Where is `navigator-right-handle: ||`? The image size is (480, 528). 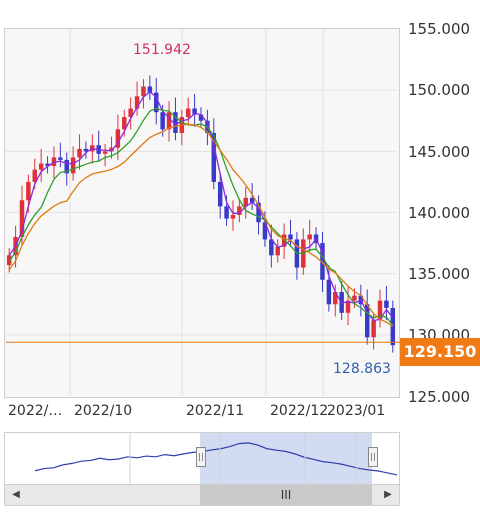
navigator-right-handle: || is located at coordinates (373, 457).